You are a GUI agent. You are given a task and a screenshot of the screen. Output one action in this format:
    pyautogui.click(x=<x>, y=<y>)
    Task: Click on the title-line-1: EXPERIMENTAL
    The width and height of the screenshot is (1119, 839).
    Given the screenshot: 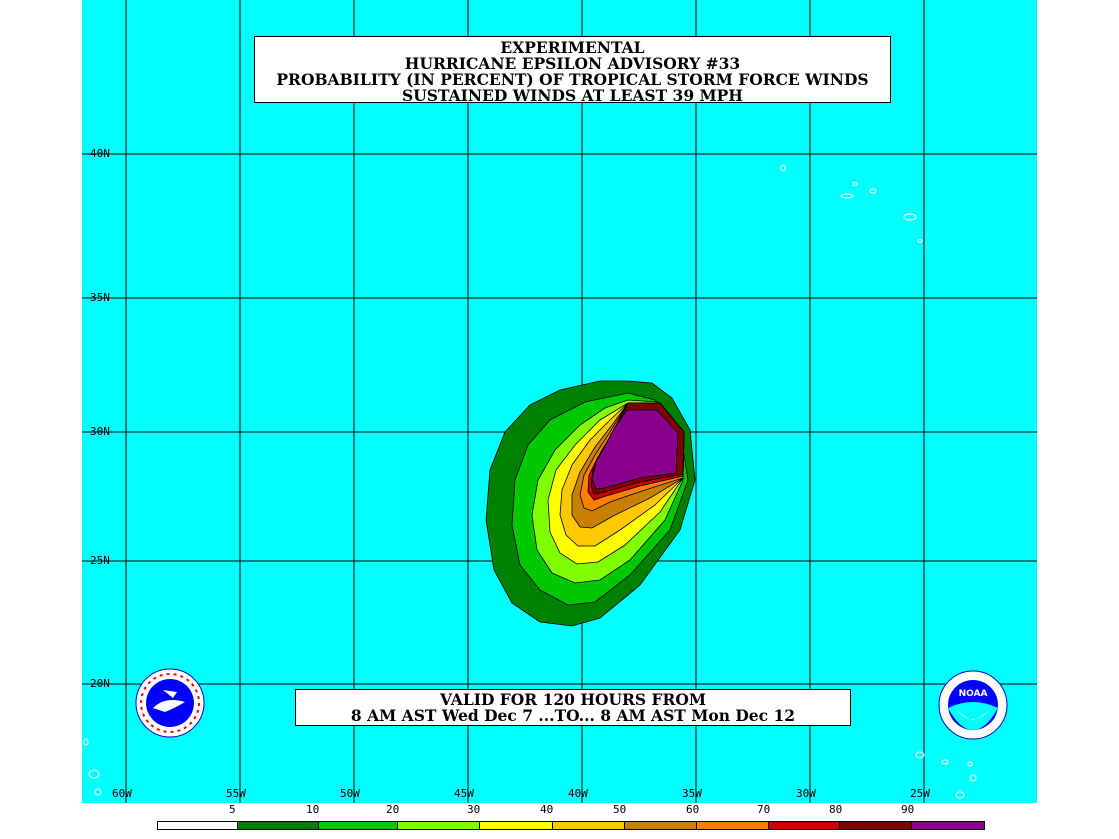 What is the action you would take?
    pyautogui.click(x=572, y=47)
    